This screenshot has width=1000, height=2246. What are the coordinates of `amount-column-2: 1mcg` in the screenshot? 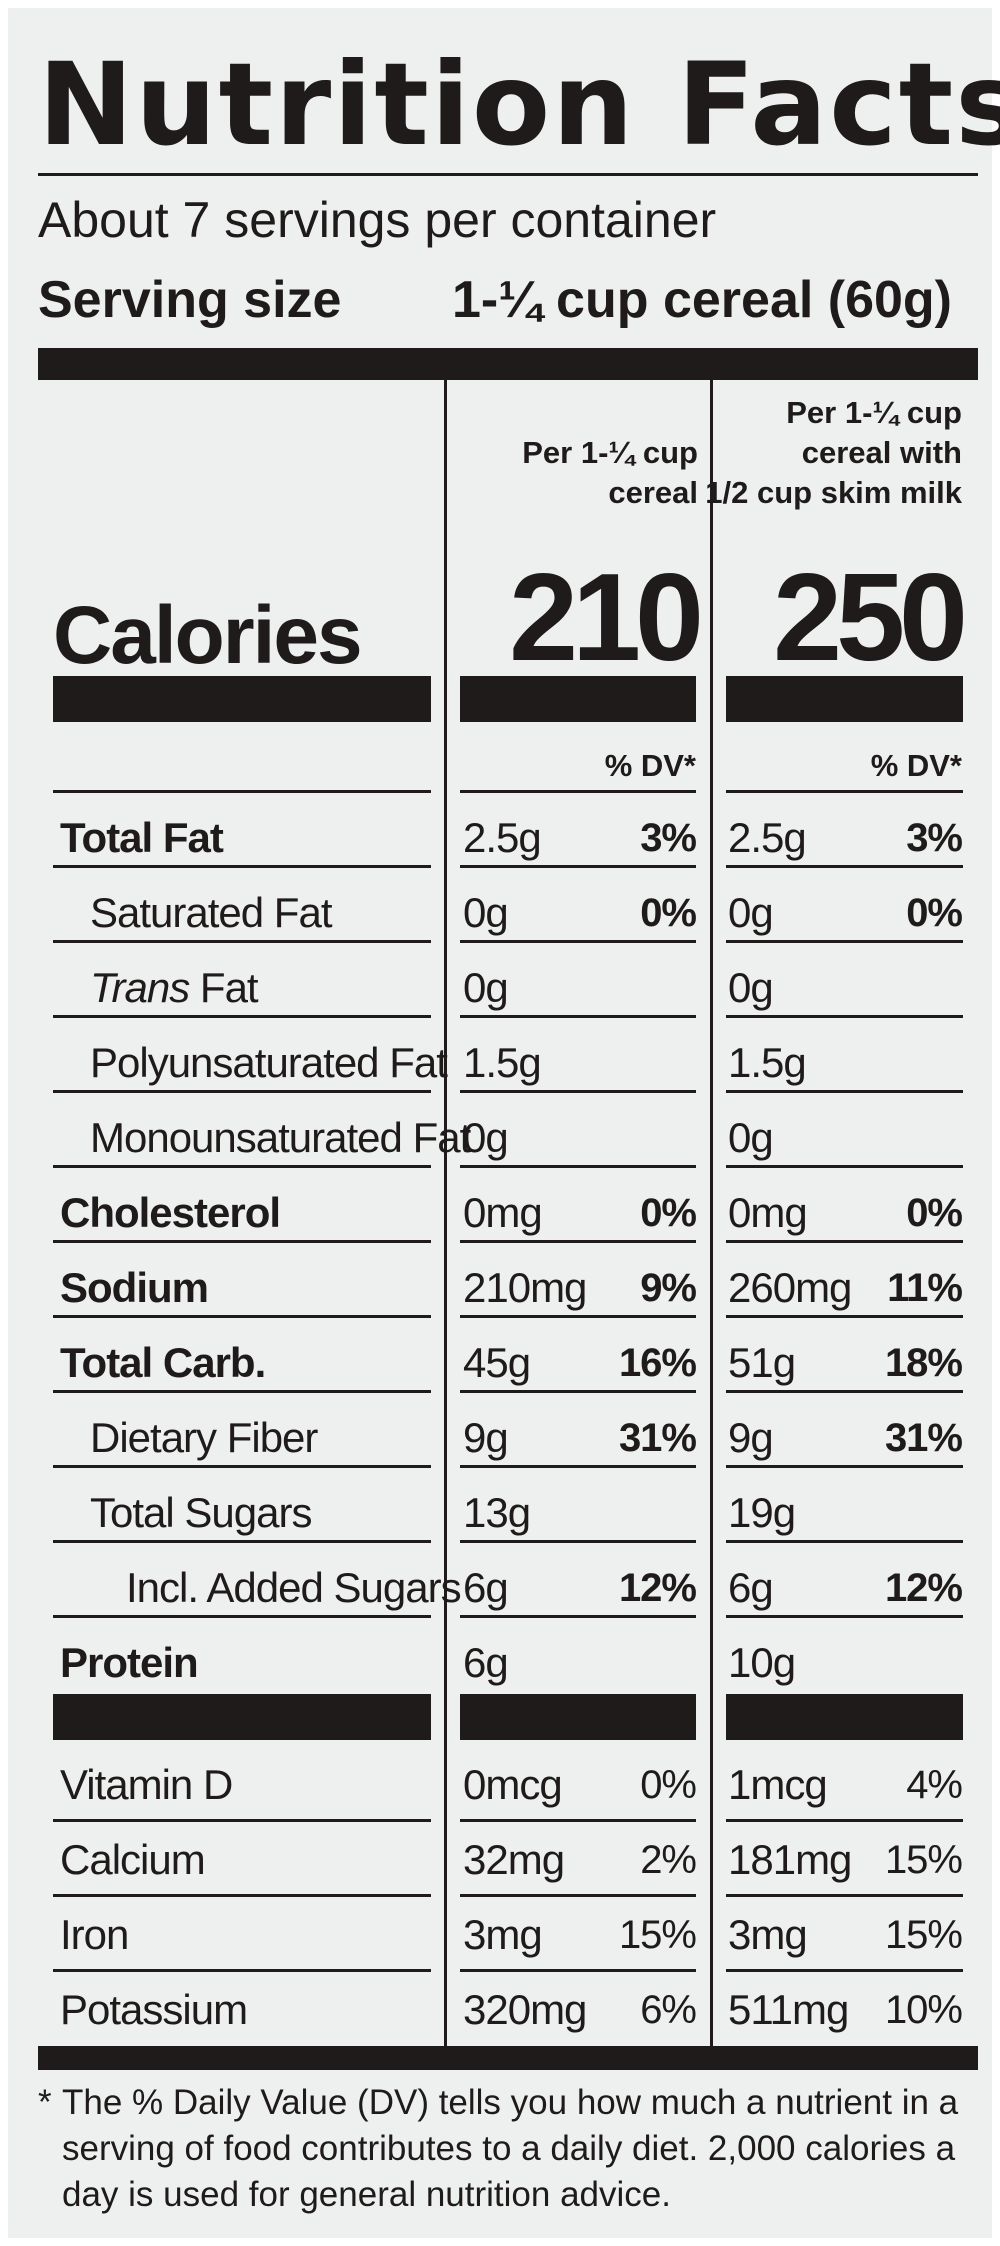 It's located at (778, 1784).